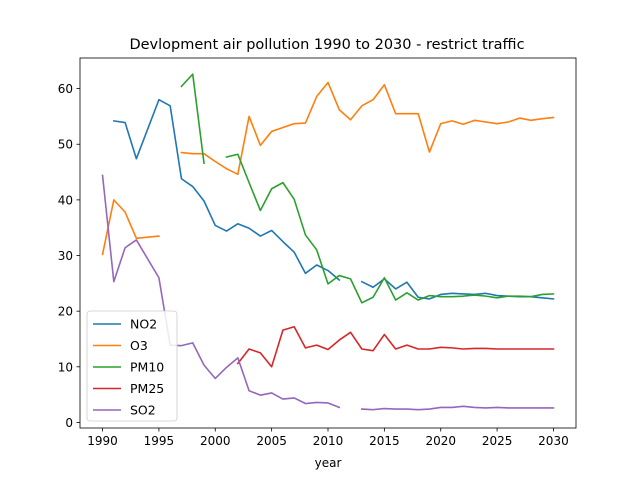  I want to click on x-axis: 1990 1995 2000 2005 2010 2015 2020 2025 2030, so click(328, 438).